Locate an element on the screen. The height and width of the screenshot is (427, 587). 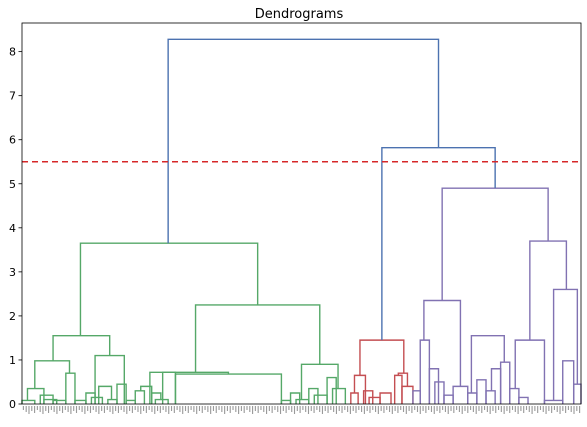
y-tick-label-8: 8 is located at coordinates (12, 52).